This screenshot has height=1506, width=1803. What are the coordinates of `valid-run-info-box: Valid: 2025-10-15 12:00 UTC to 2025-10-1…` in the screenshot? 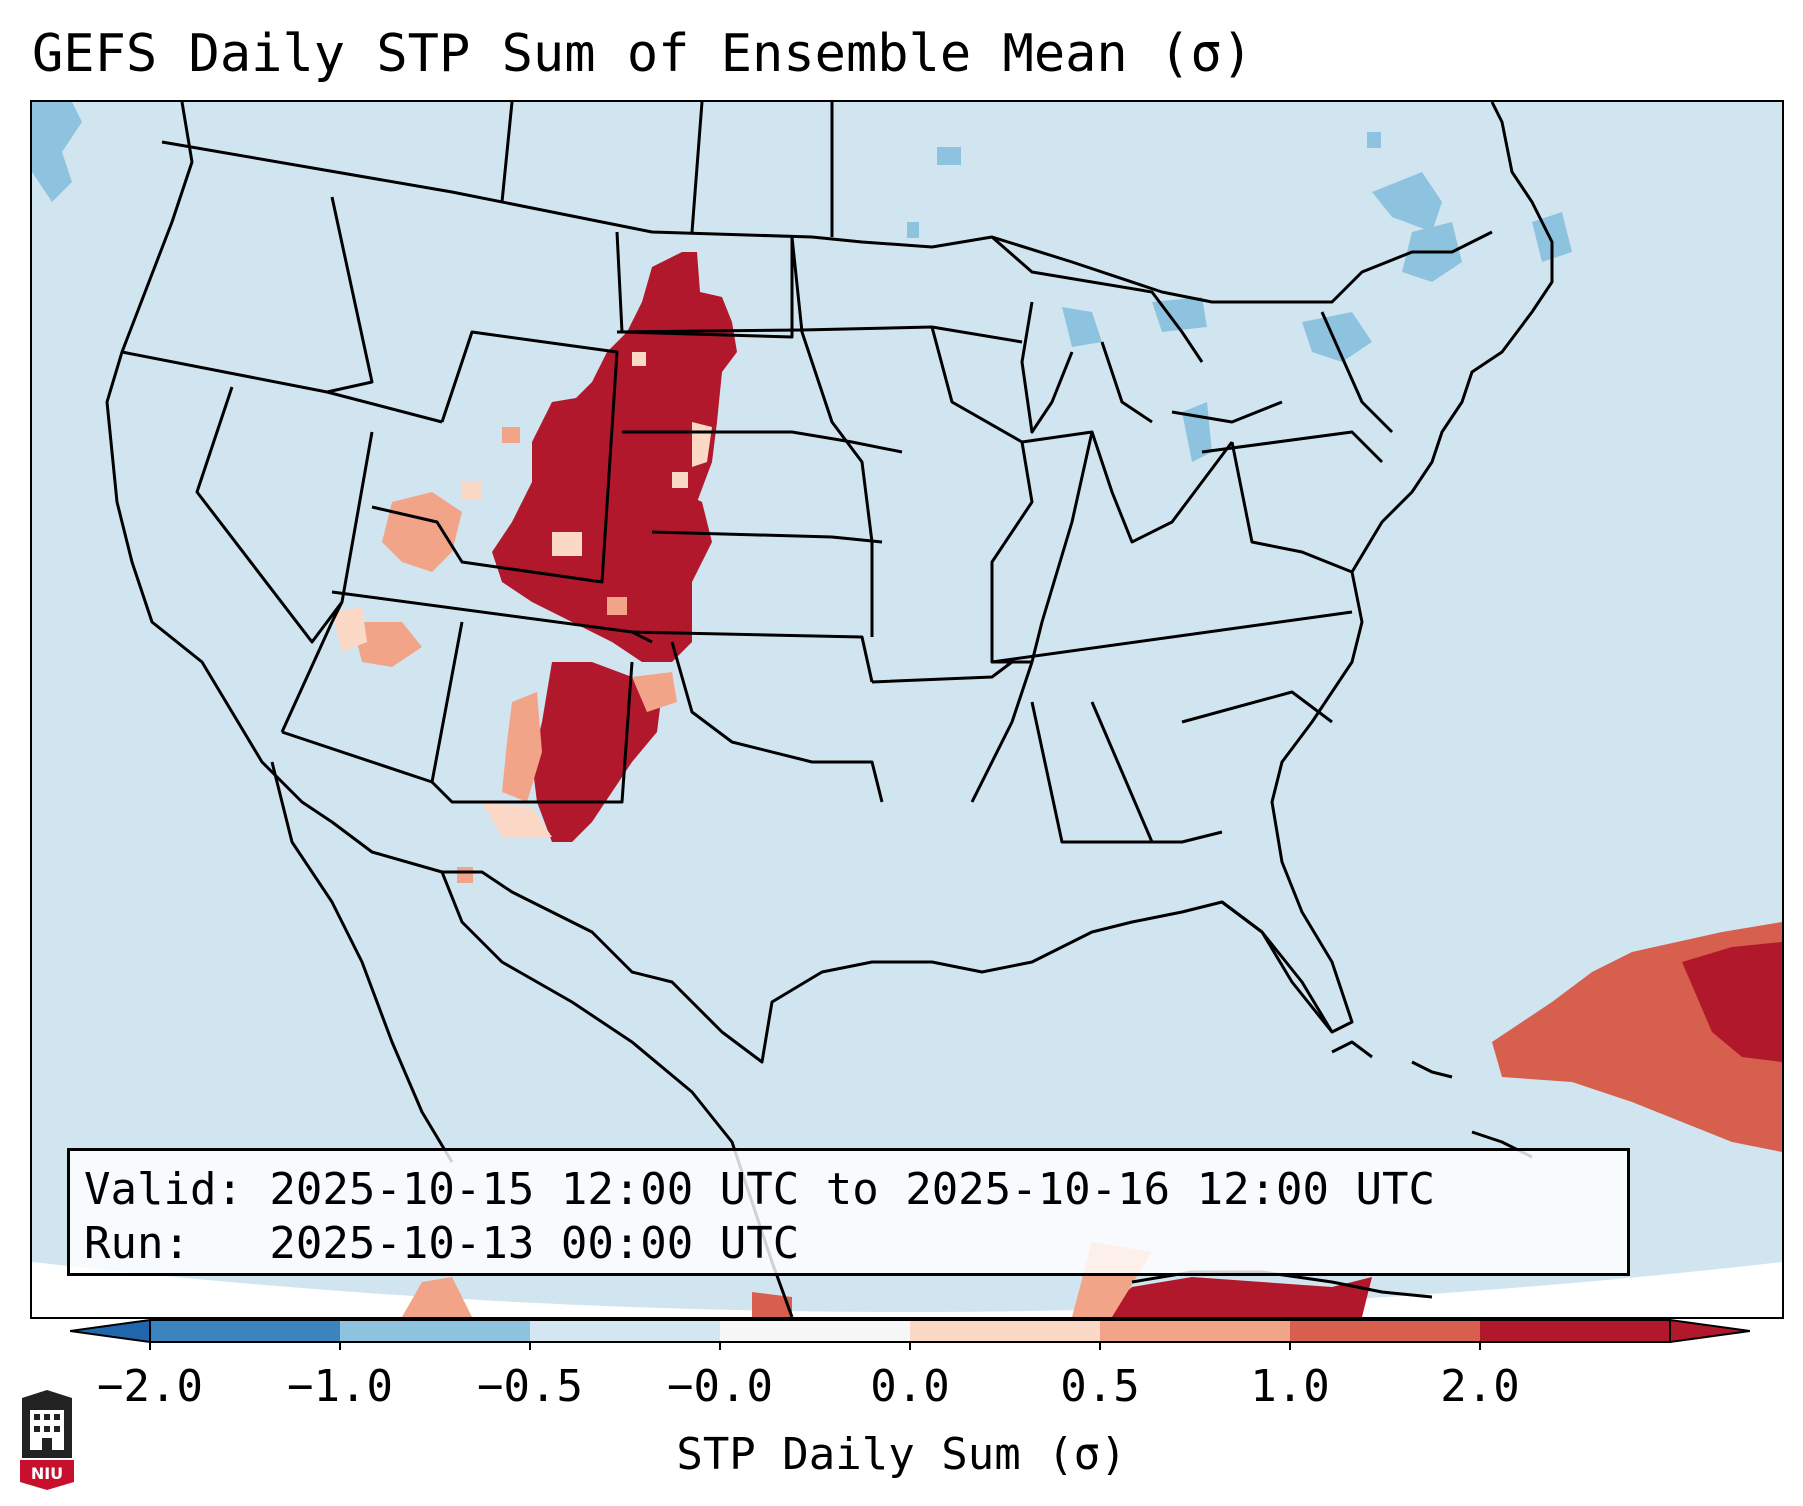 It's located at (848, 1212).